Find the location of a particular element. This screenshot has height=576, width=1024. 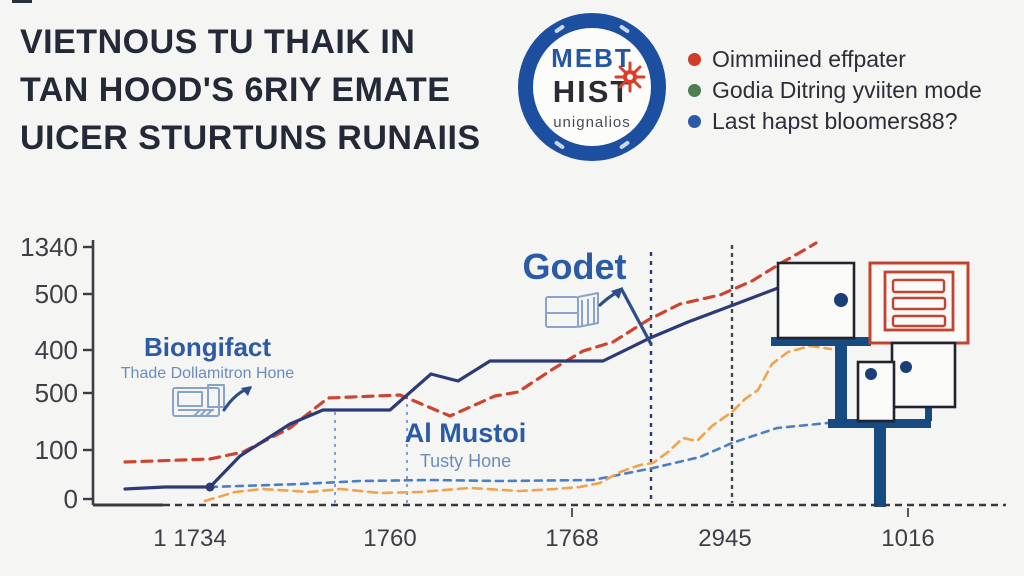

framed-square is located at coordinates (923, 375).